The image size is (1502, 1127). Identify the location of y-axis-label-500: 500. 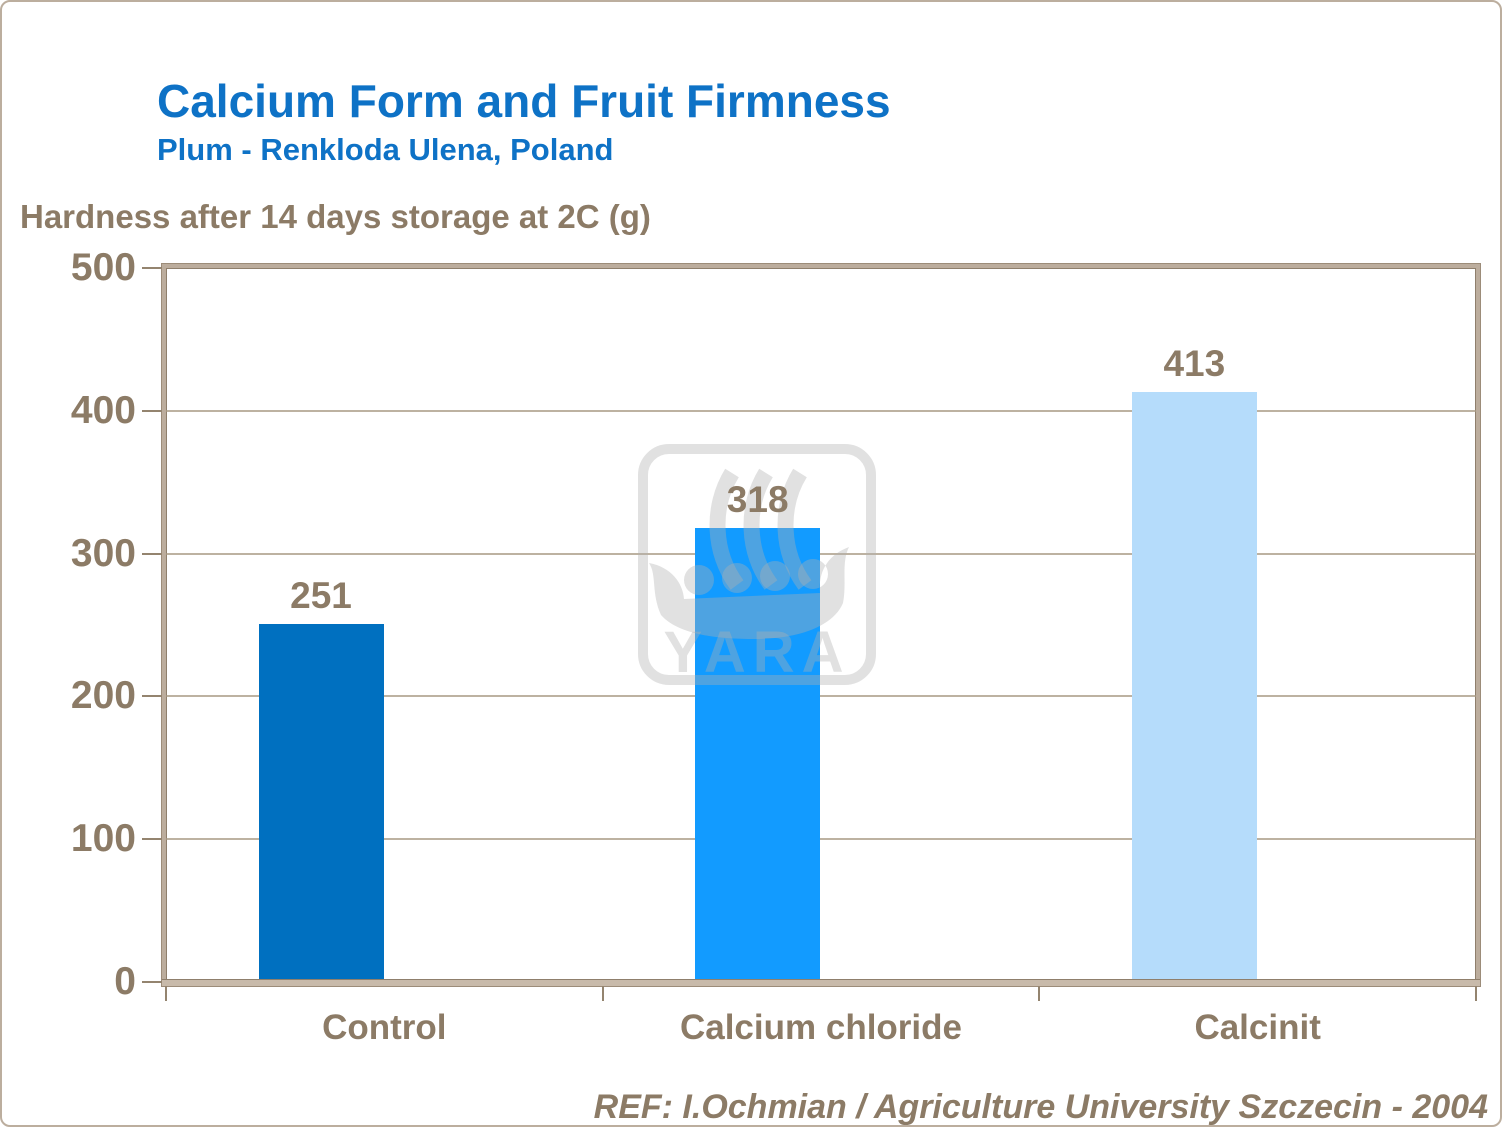
(103, 267).